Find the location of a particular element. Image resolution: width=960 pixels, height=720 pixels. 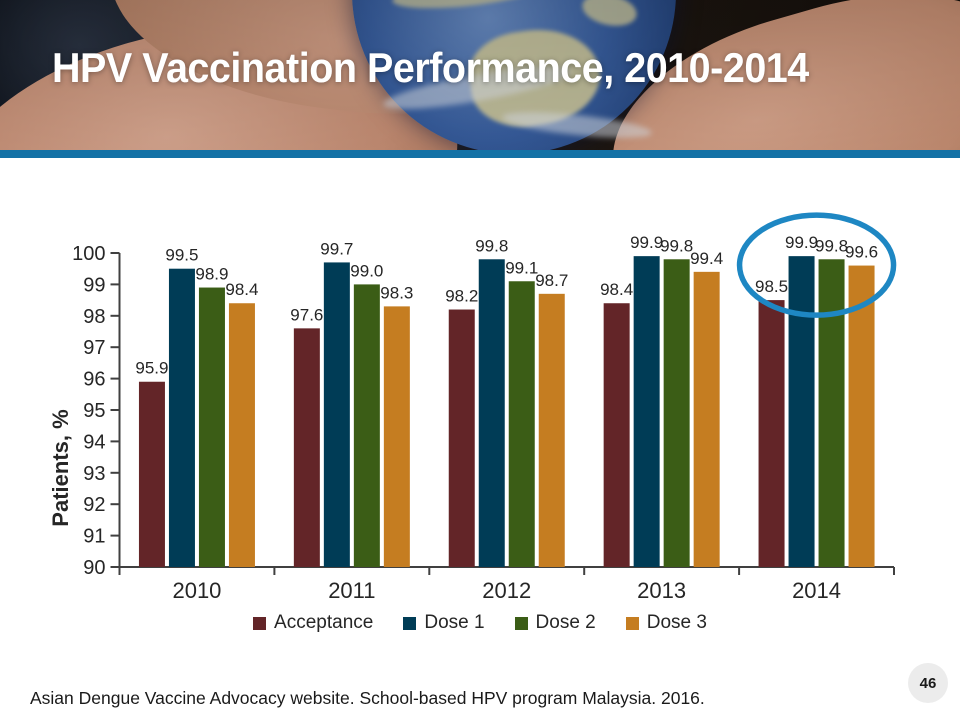

legend-item-acceptance: Acceptance is located at coordinates (313, 623).